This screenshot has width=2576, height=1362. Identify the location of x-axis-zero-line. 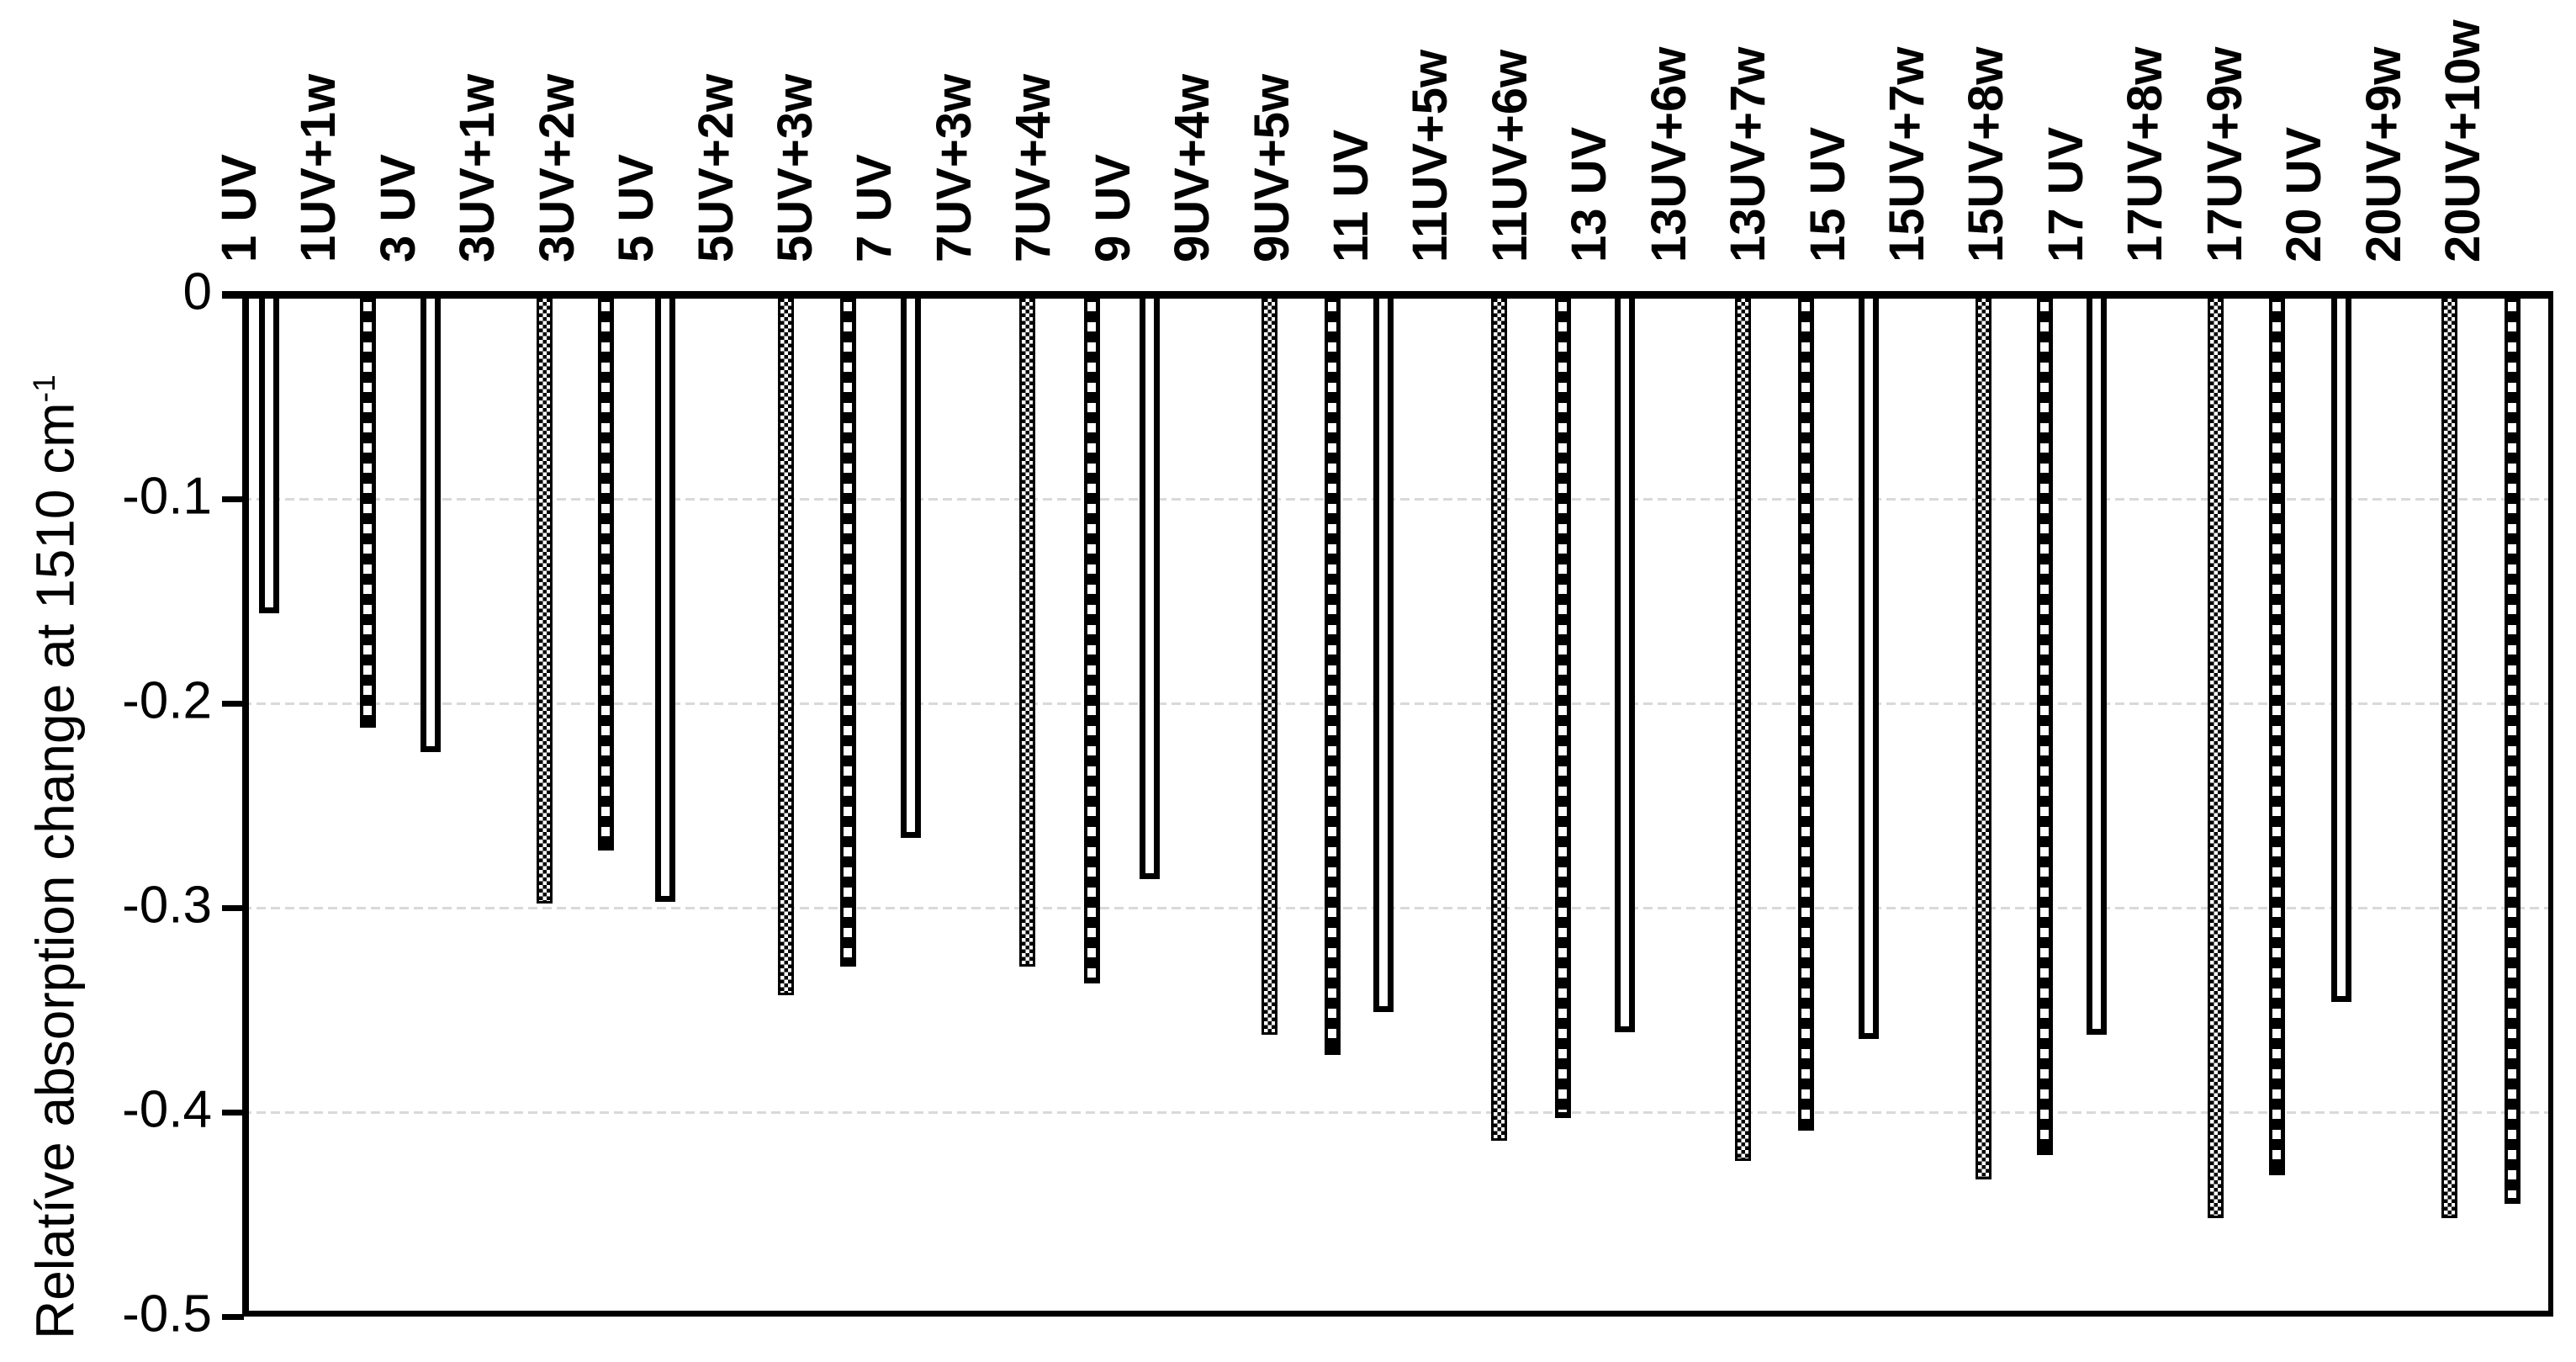
(1387, 295).